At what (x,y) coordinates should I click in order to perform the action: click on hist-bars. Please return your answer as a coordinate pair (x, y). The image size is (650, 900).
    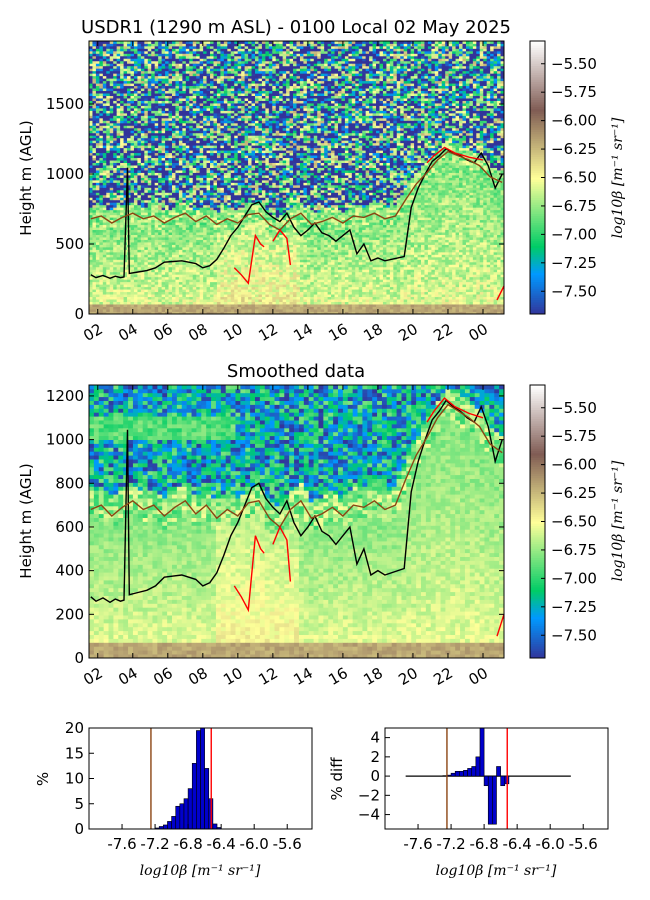
    Looking at the image, I should click on (186, 778).